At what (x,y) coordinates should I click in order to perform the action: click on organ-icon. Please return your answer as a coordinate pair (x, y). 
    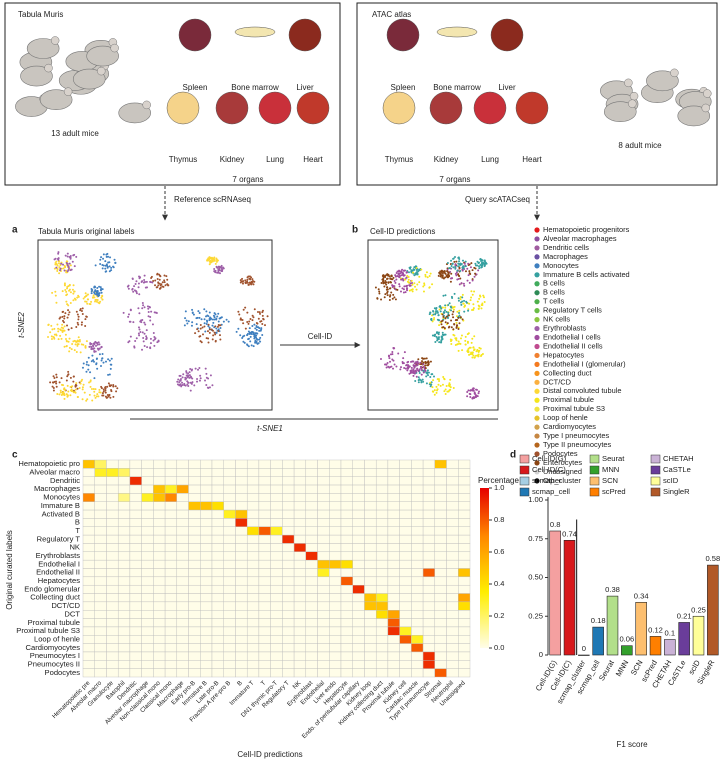
    Looking at the image, I should click on (183, 108).